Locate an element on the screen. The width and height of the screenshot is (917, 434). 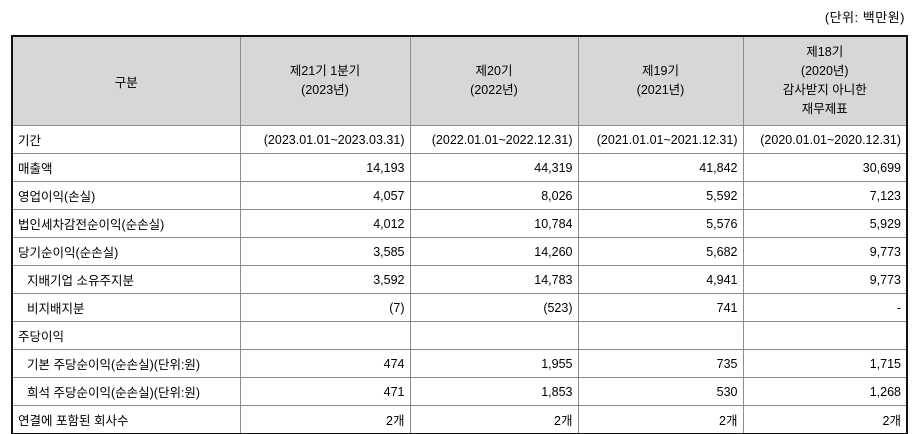
cell-value: 10,784 is located at coordinates (494, 223).